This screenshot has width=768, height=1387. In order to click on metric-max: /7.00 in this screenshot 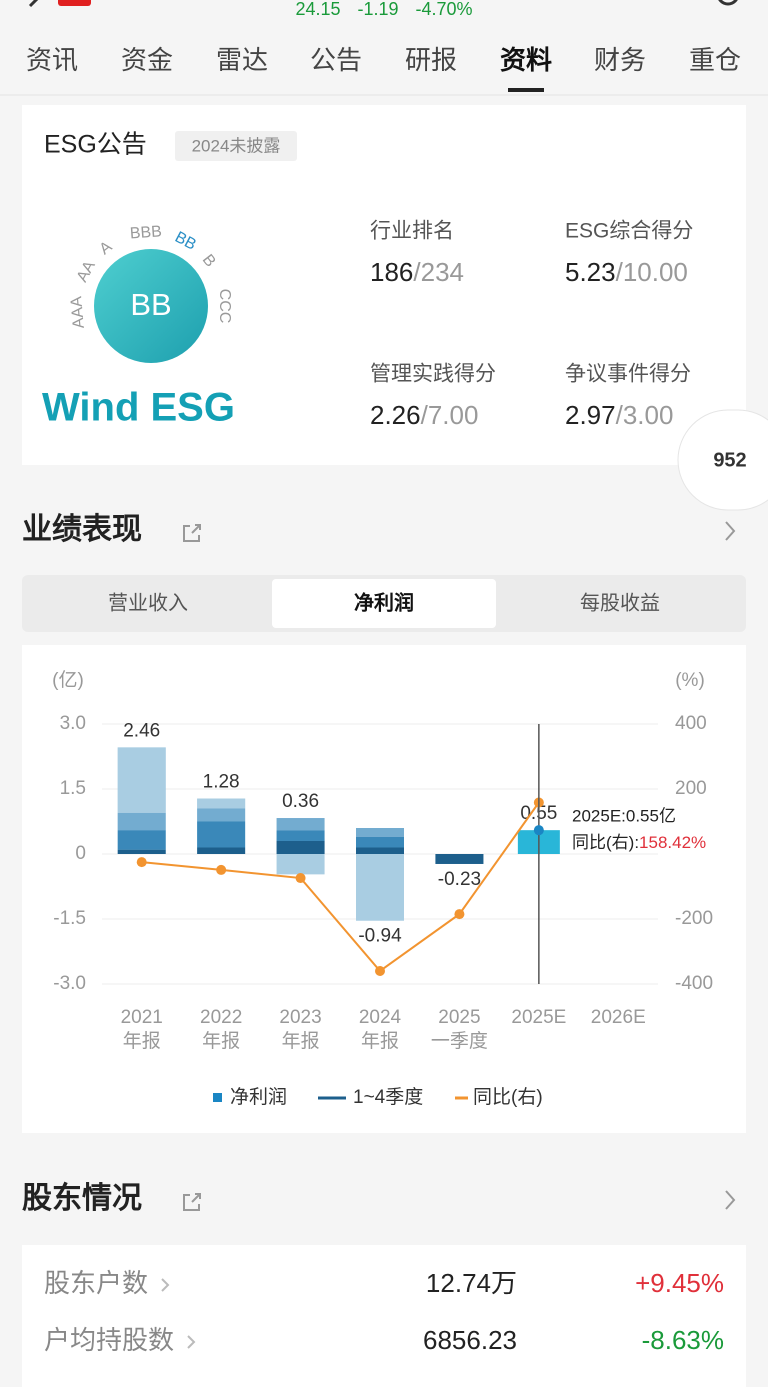, I will do `click(450, 415)`.